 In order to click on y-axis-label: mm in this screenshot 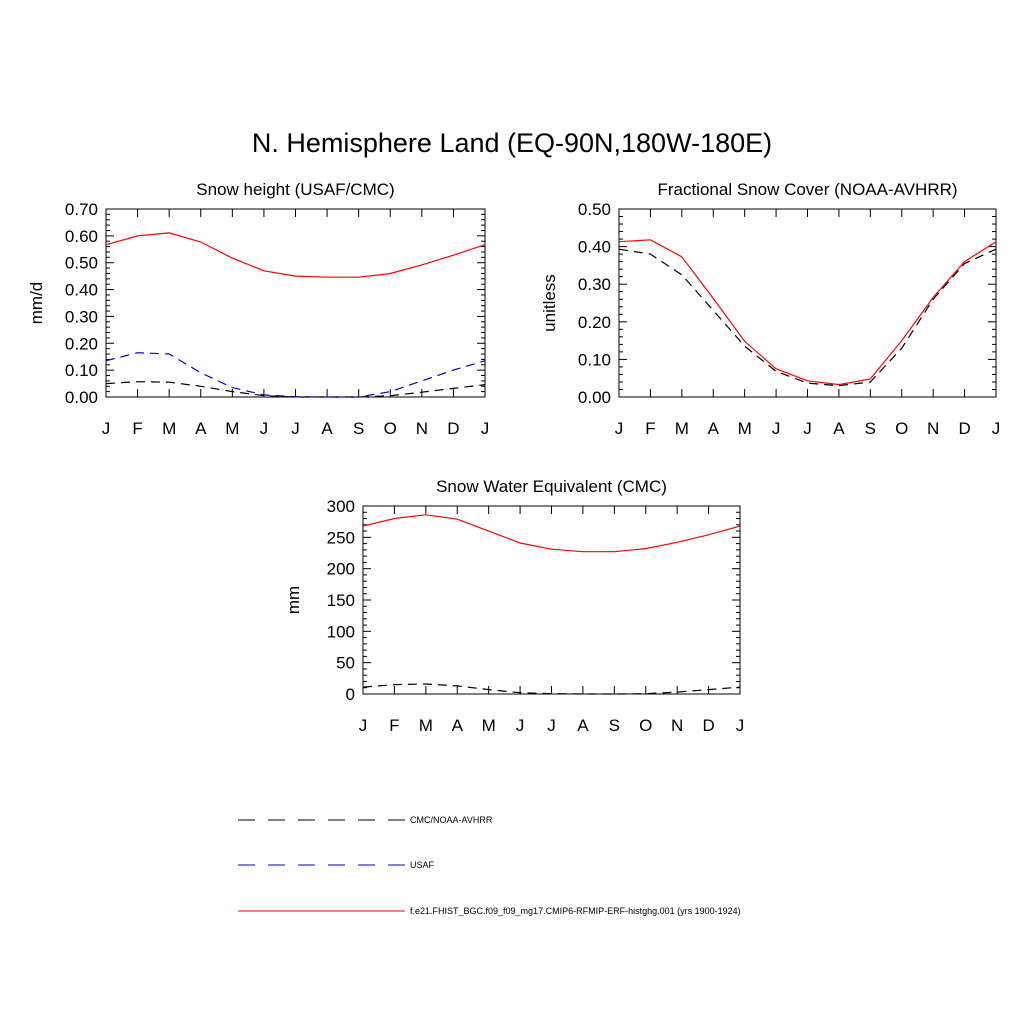, I will do `click(293, 600)`.